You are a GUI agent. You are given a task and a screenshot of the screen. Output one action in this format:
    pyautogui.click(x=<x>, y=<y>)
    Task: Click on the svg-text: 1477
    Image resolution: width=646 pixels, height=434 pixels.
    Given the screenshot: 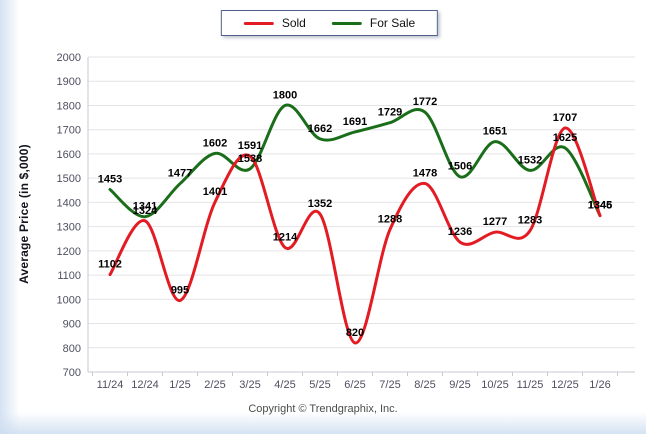 What is the action you would take?
    pyautogui.click(x=180, y=174)
    